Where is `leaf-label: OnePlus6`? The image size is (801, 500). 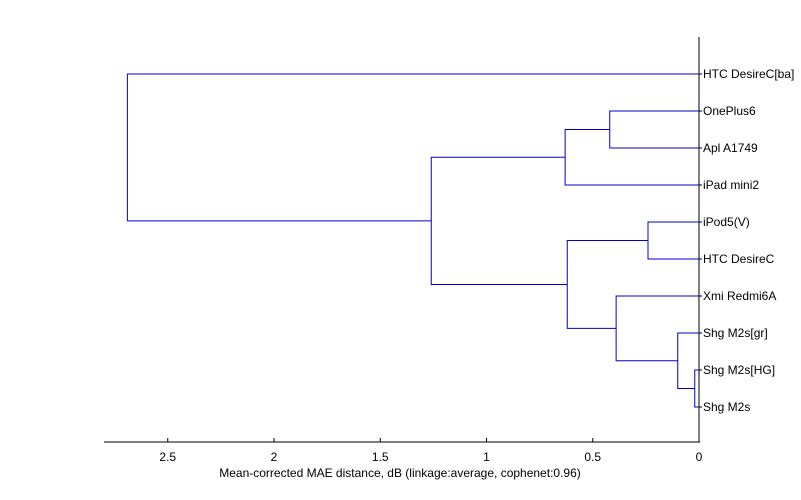
leaf-label: OnePlus6 is located at coordinates (729, 111).